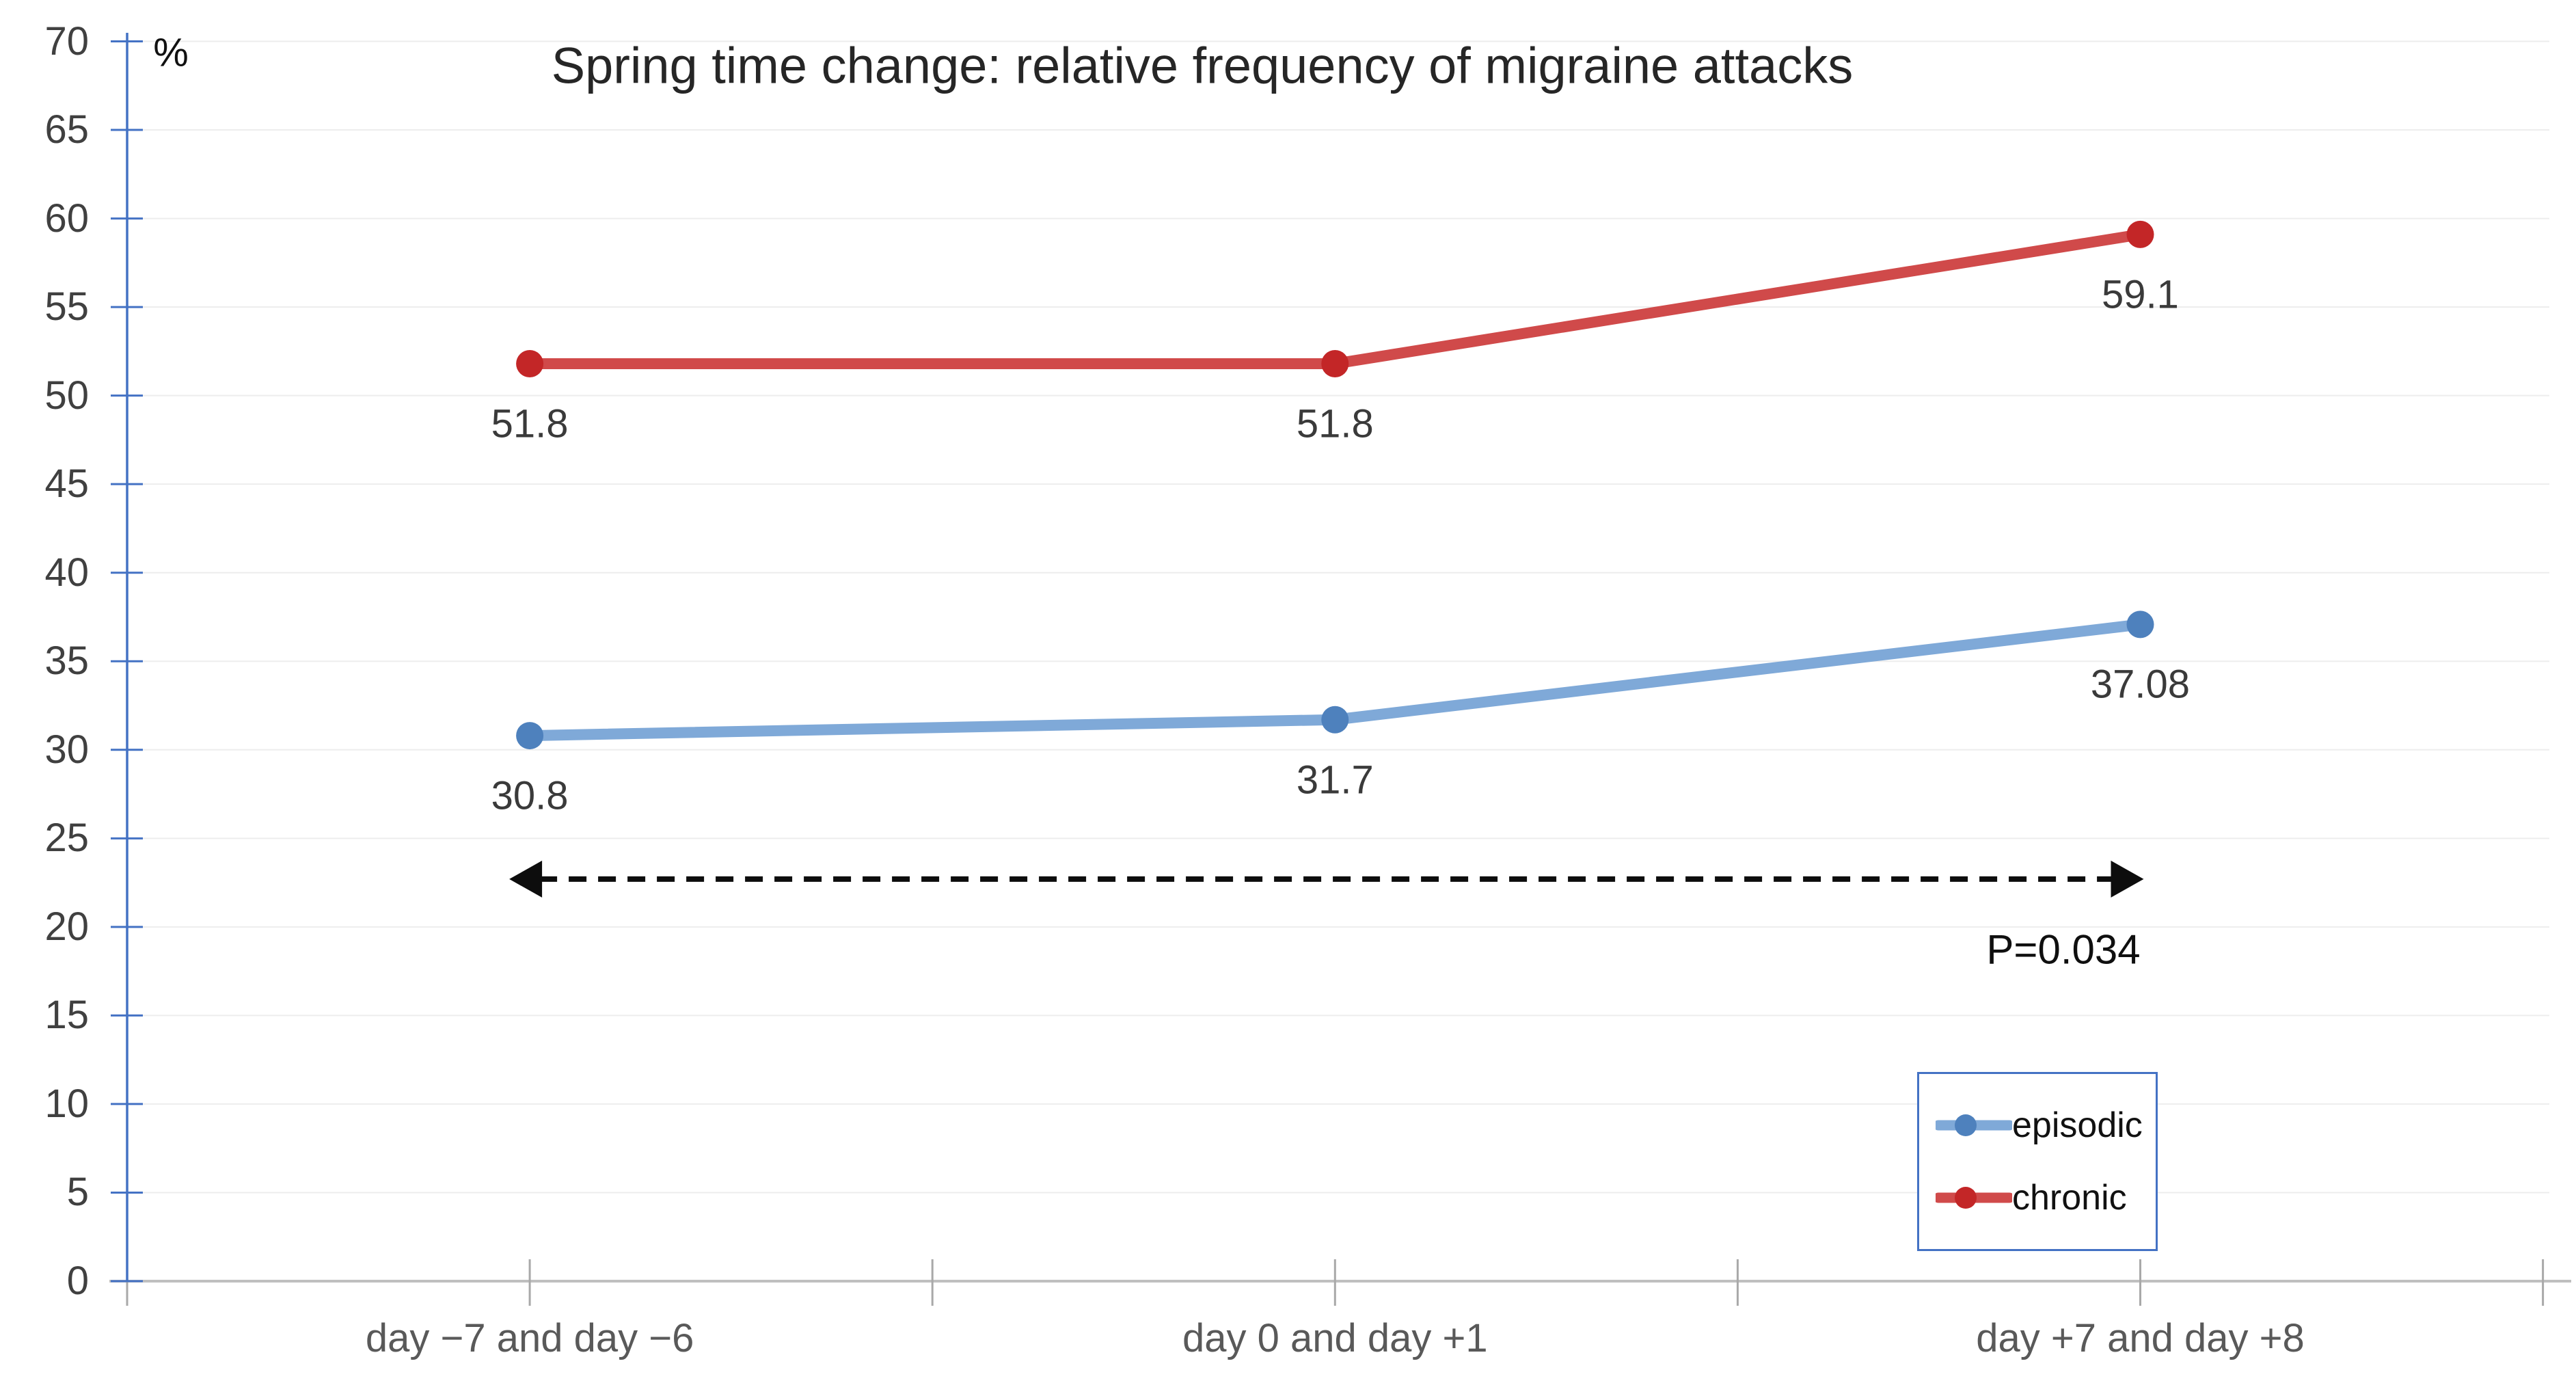 Image resolution: width=2576 pixels, height=1396 pixels. Describe the element at coordinates (67, 1016) in the screenshot. I see `y-tick-label: 15` at that location.